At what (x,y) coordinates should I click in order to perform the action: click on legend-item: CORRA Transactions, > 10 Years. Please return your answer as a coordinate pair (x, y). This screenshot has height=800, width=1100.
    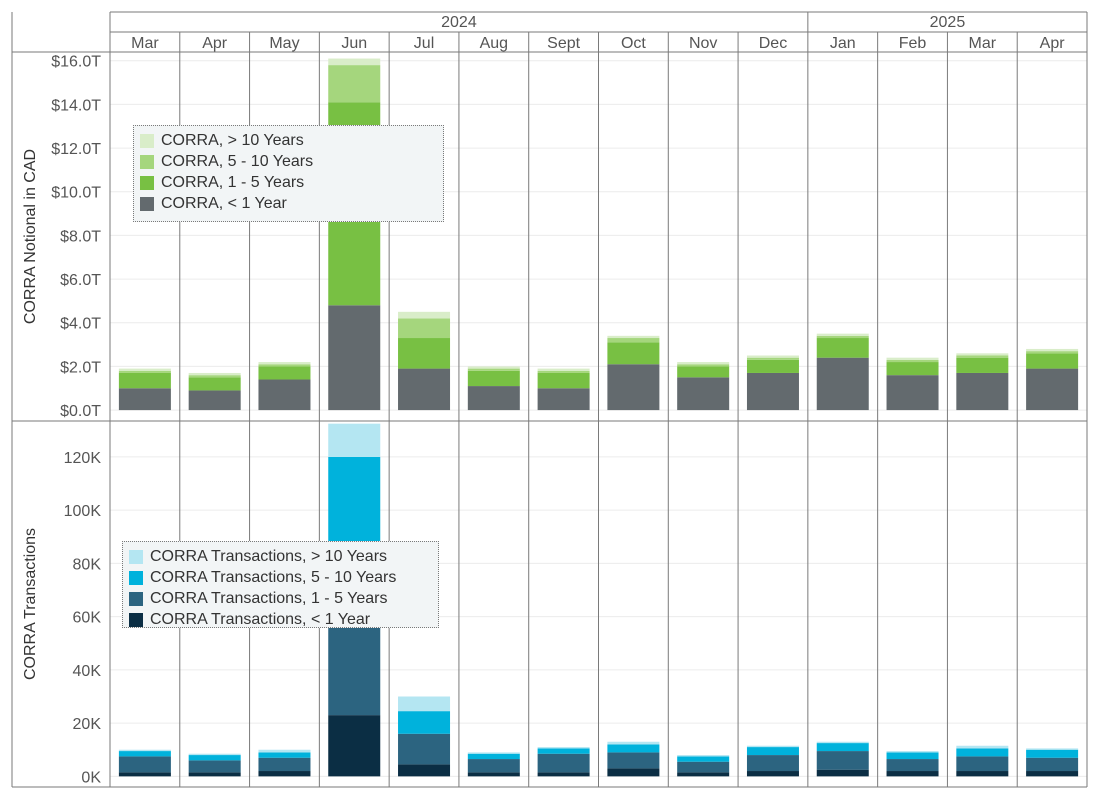
    Looking at the image, I should click on (280, 556).